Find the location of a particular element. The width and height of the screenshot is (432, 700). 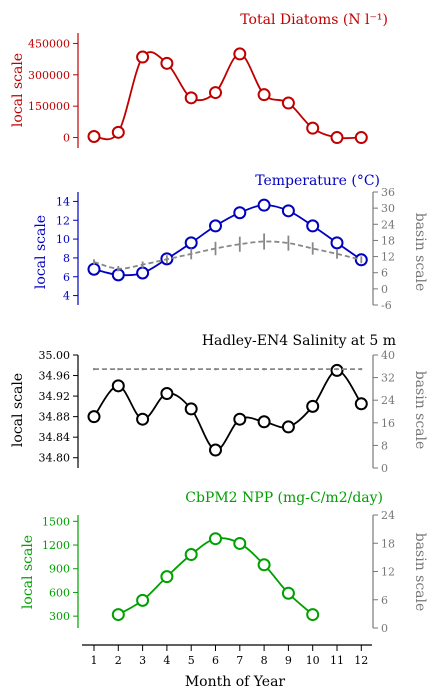

npp-right-tick-label: 0 is located at coordinates (384, 628).